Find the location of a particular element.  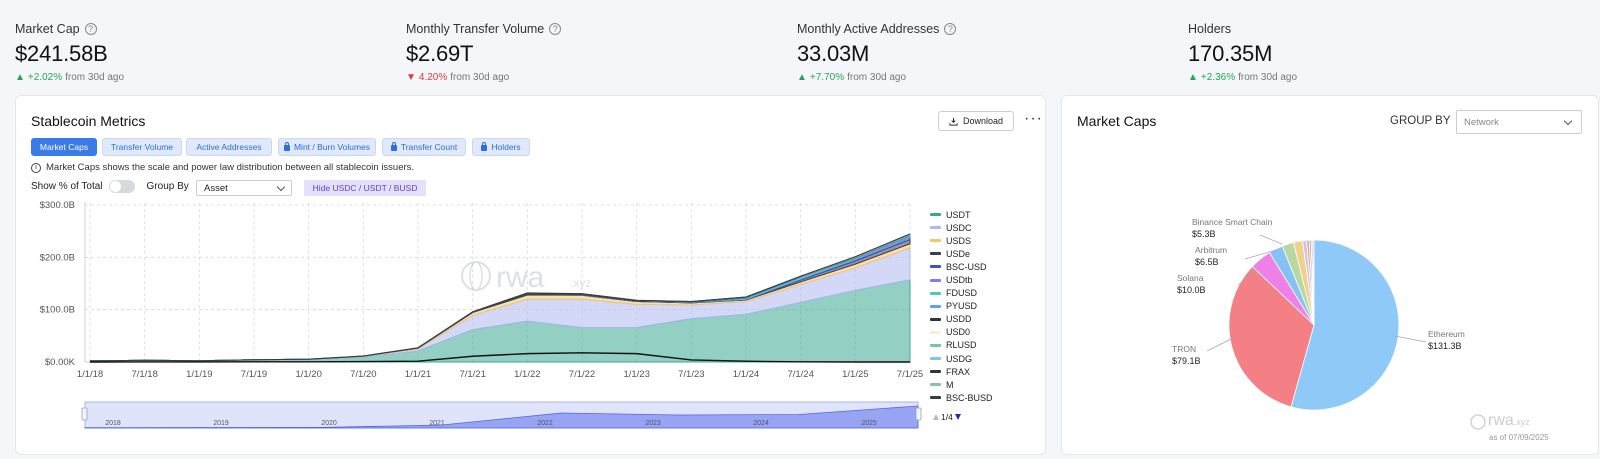

stat-label-text: Market Cap is located at coordinates (47, 29).